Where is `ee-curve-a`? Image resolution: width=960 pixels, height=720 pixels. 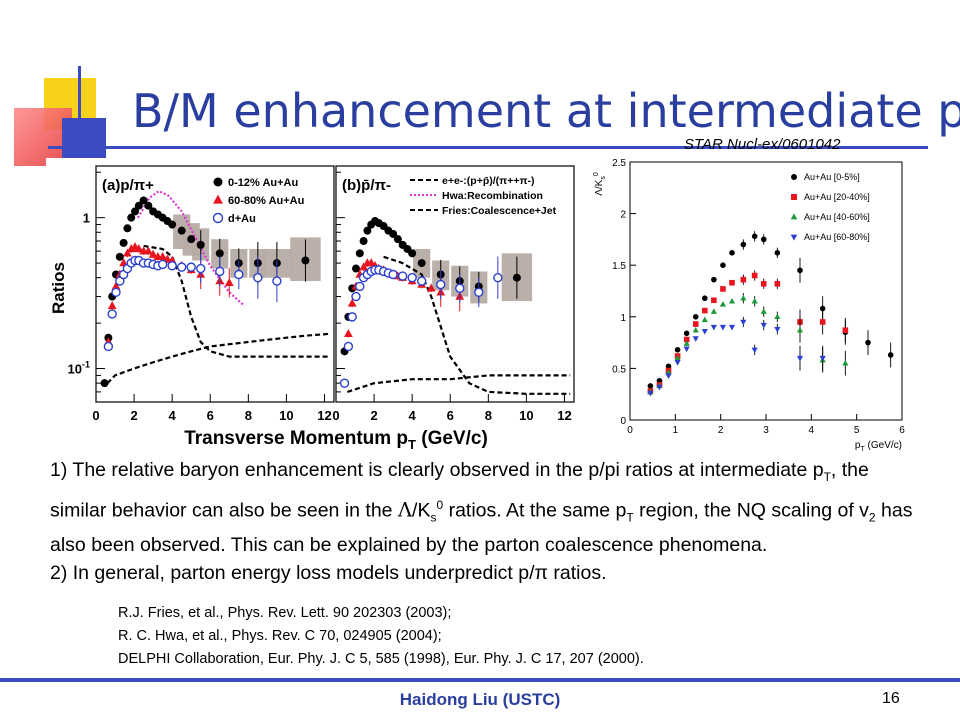 ee-curve-a is located at coordinates (237, 301).